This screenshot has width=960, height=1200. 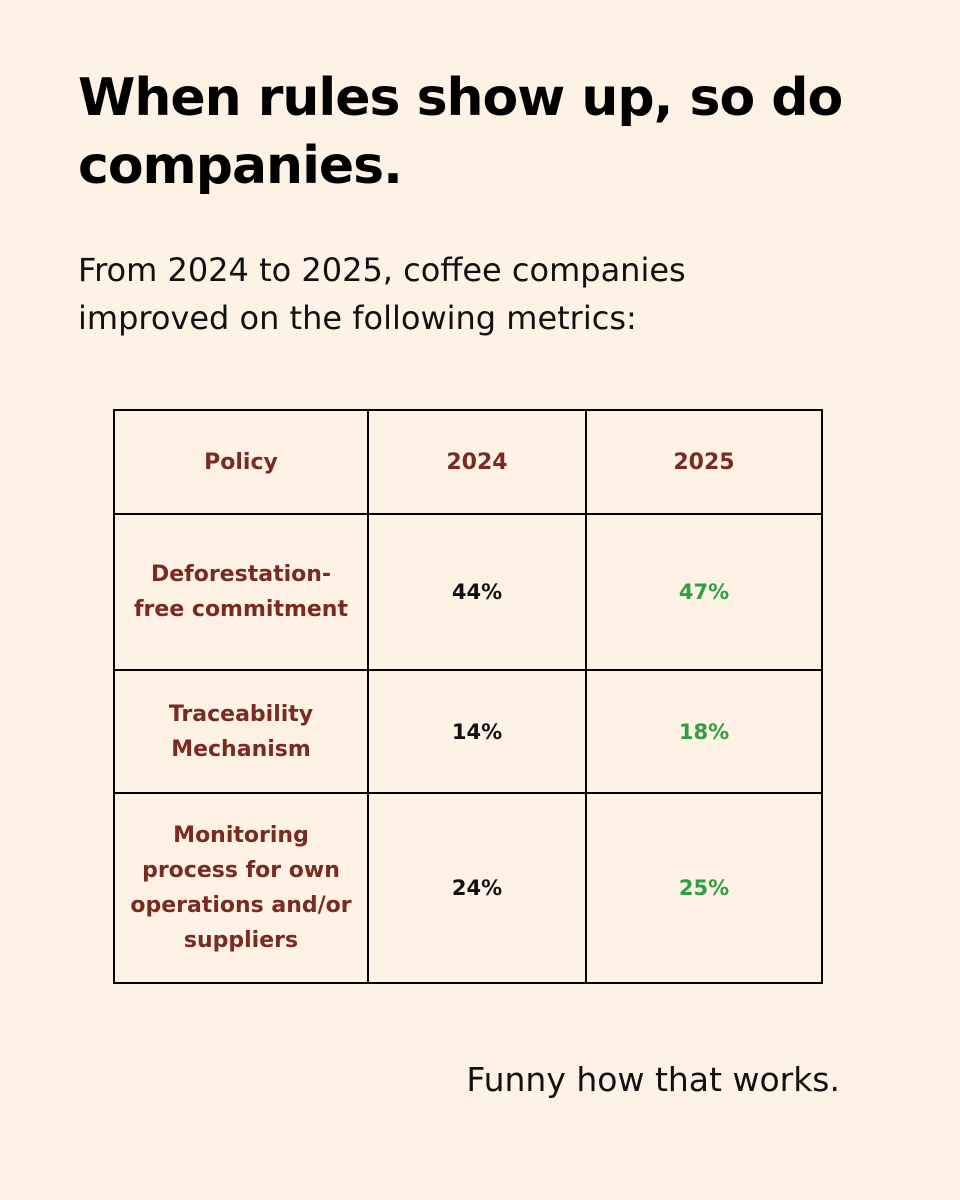 I want to click on table-row: Traceability Mechanism 14% 18%, so click(x=468, y=731).